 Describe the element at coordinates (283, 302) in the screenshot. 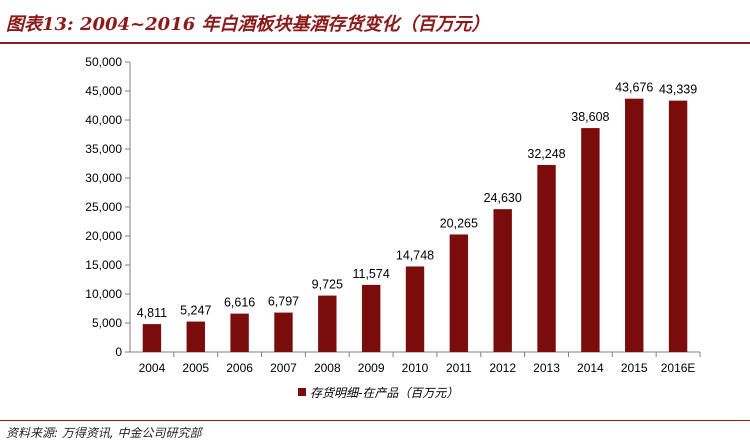

I see `data-label: 6,797` at that location.